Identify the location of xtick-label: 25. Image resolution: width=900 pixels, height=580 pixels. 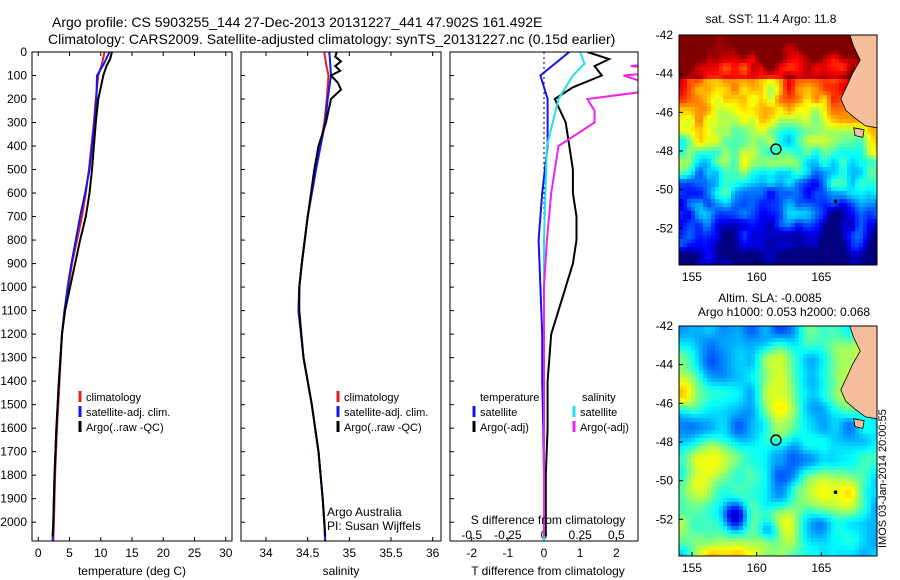
(195, 553).